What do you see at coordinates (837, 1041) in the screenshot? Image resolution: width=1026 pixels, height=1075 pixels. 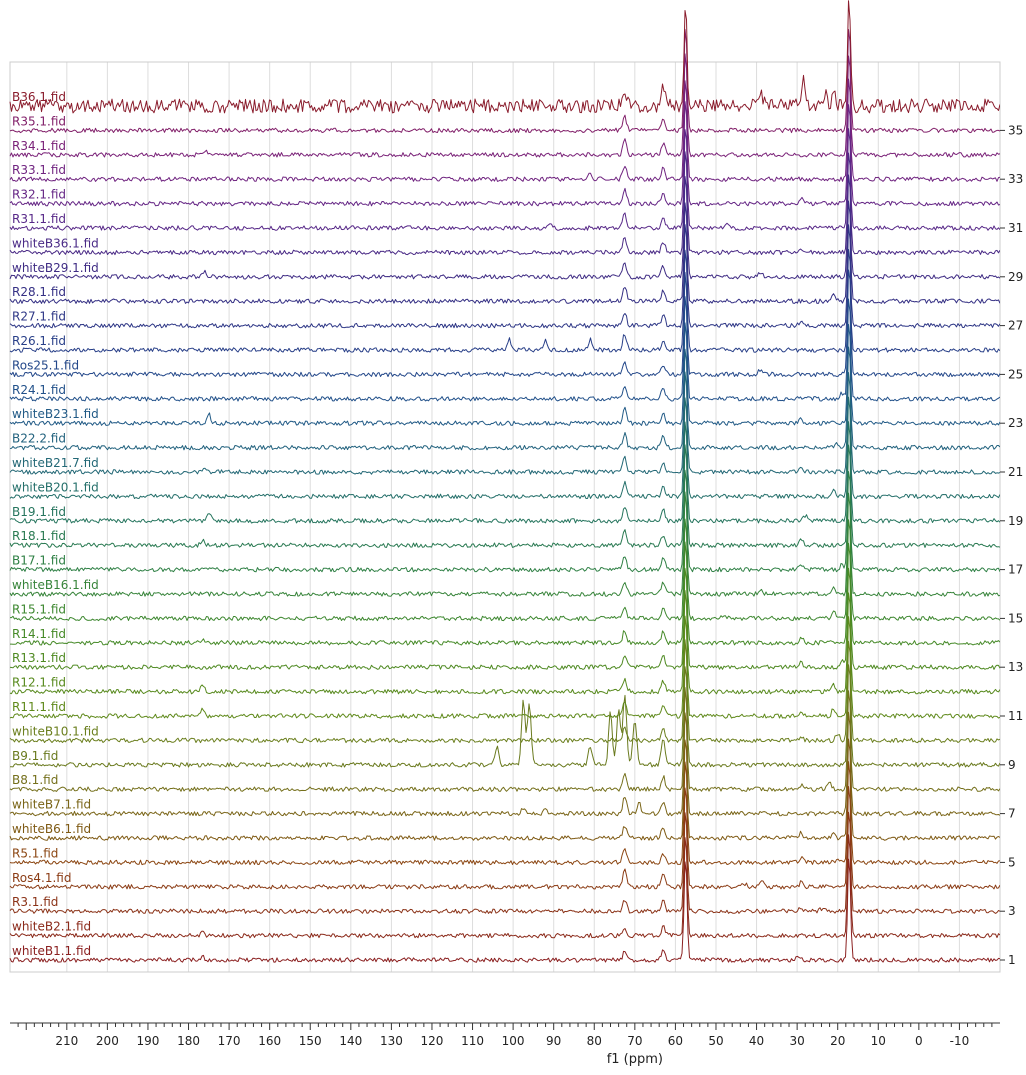 I see `x-tick-label: 20` at bounding box center [837, 1041].